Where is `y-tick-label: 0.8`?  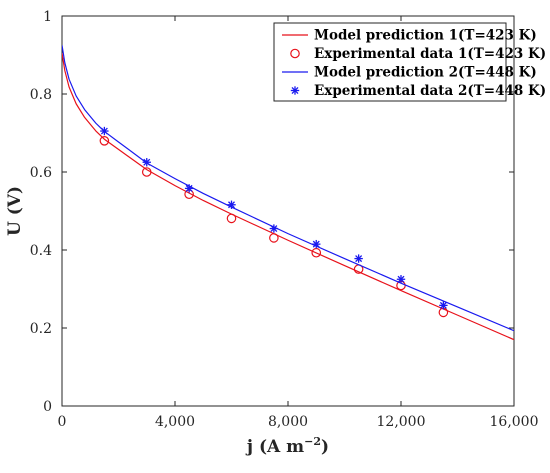
y-tick-label: 0.8 is located at coordinates (41, 95).